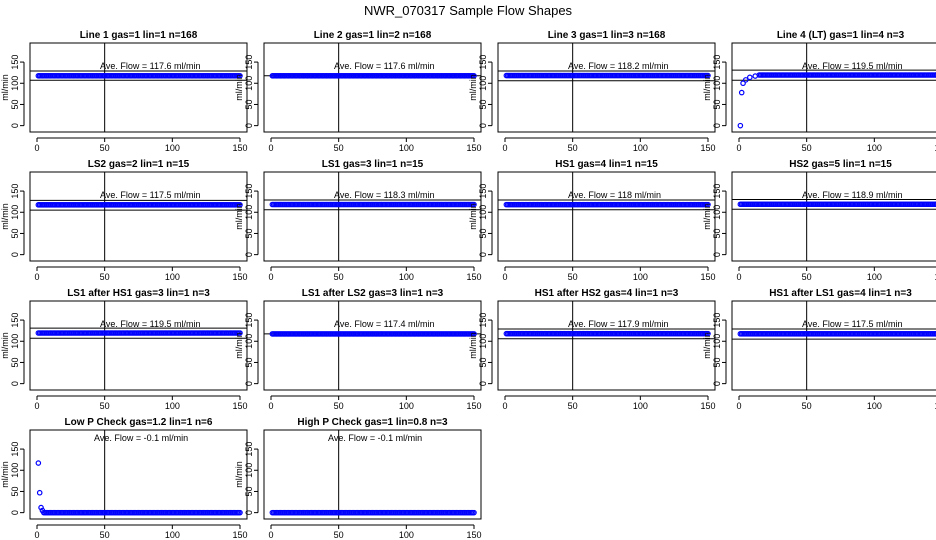 Image resolution: width=936 pixels, height=540 pixels. I want to click on panel-title: LS2 gas=2 lin=1 n=15, so click(139, 164).